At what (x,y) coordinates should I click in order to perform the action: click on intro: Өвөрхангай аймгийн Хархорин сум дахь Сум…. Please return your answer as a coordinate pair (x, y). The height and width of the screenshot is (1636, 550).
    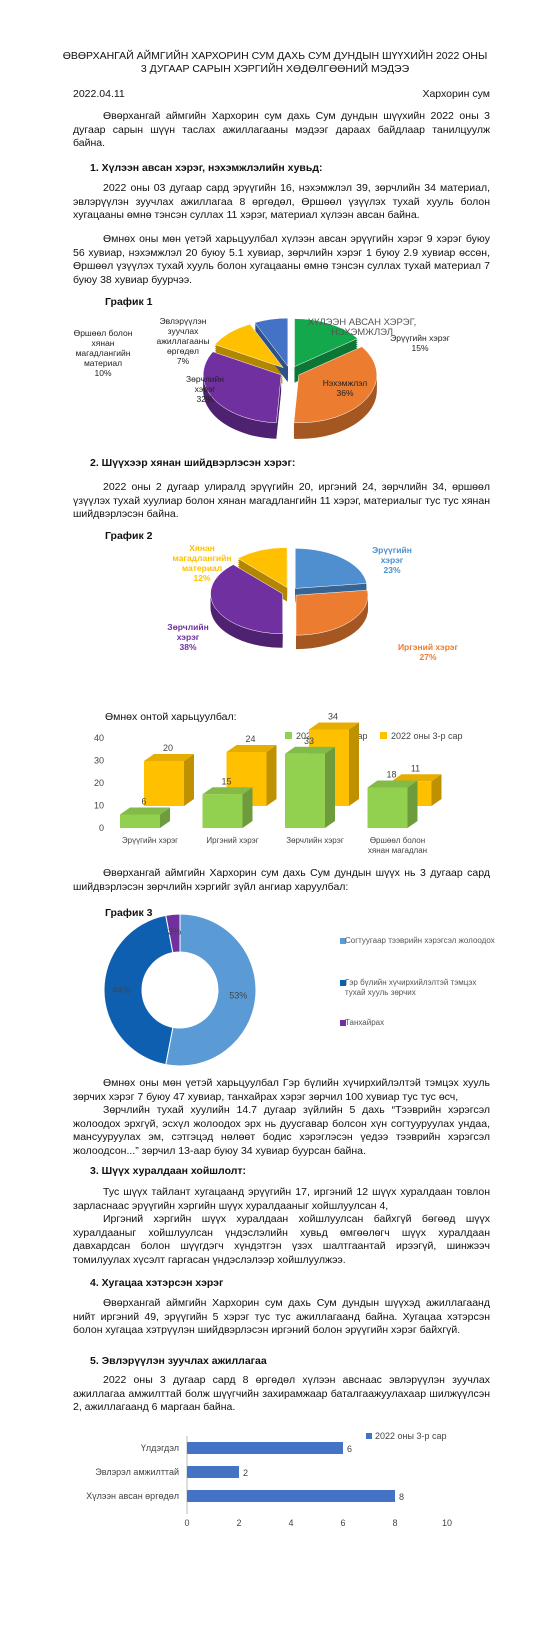
    Looking at the image, I should click on (281, 129).